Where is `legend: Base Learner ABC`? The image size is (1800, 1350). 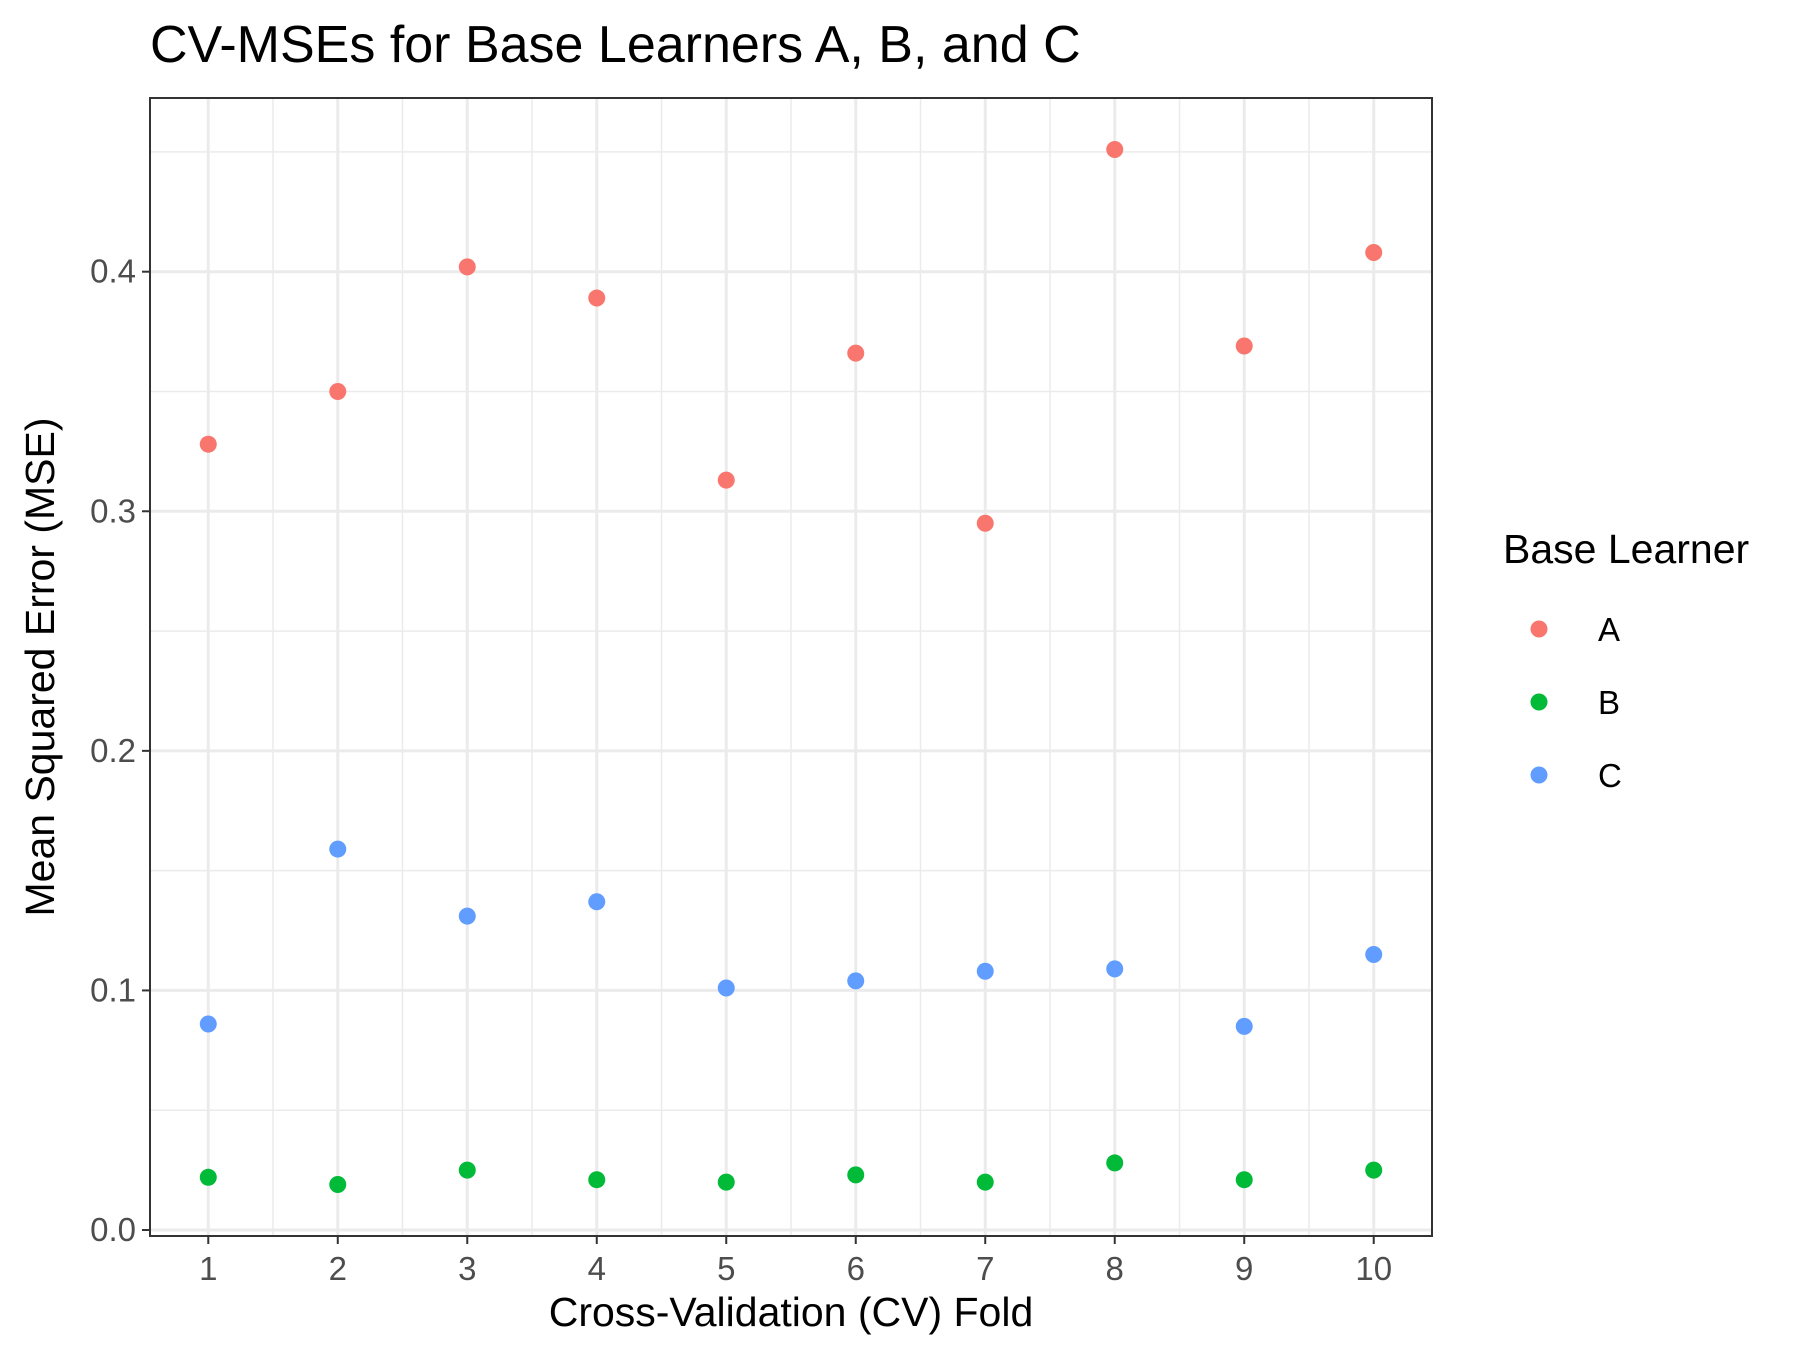 legend: Base Learner ABC is located at coordinates (1626, 660).